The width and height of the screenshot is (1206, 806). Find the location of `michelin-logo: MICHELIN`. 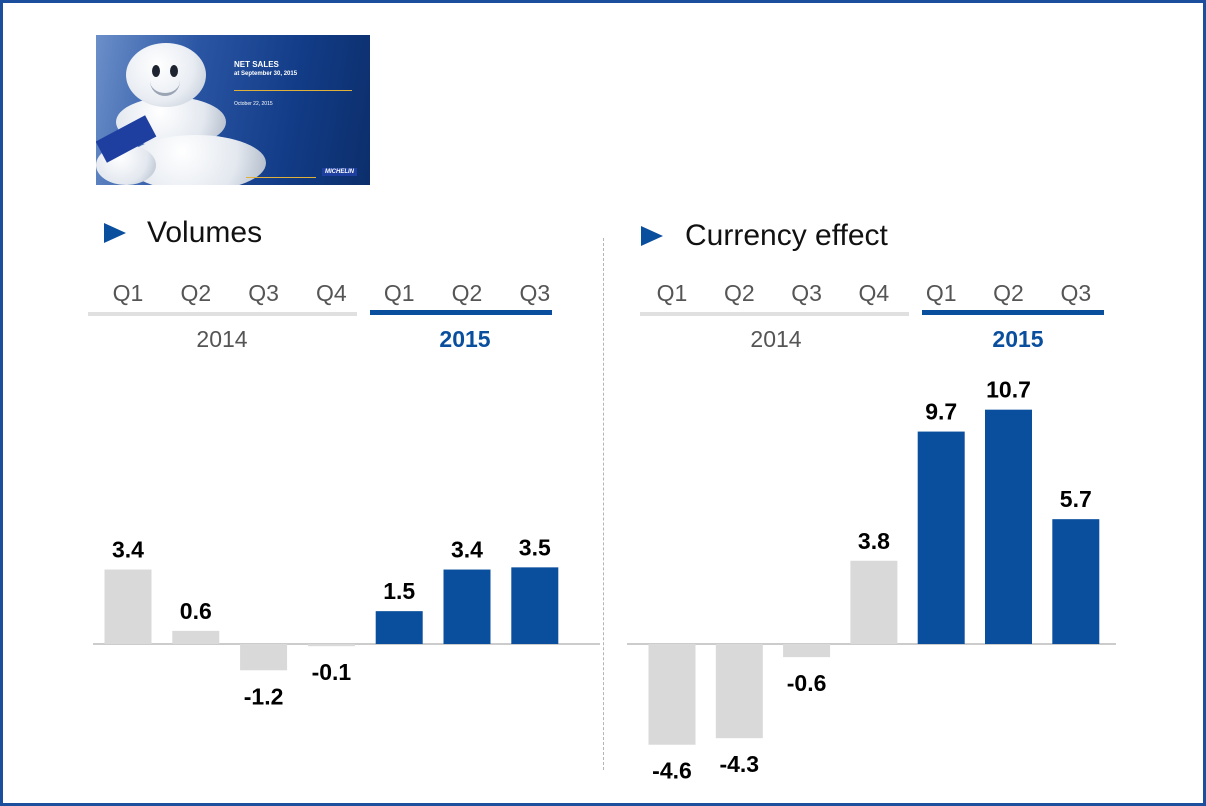

michelin-logo: MICHELIN is located at coordinates (339, 172).